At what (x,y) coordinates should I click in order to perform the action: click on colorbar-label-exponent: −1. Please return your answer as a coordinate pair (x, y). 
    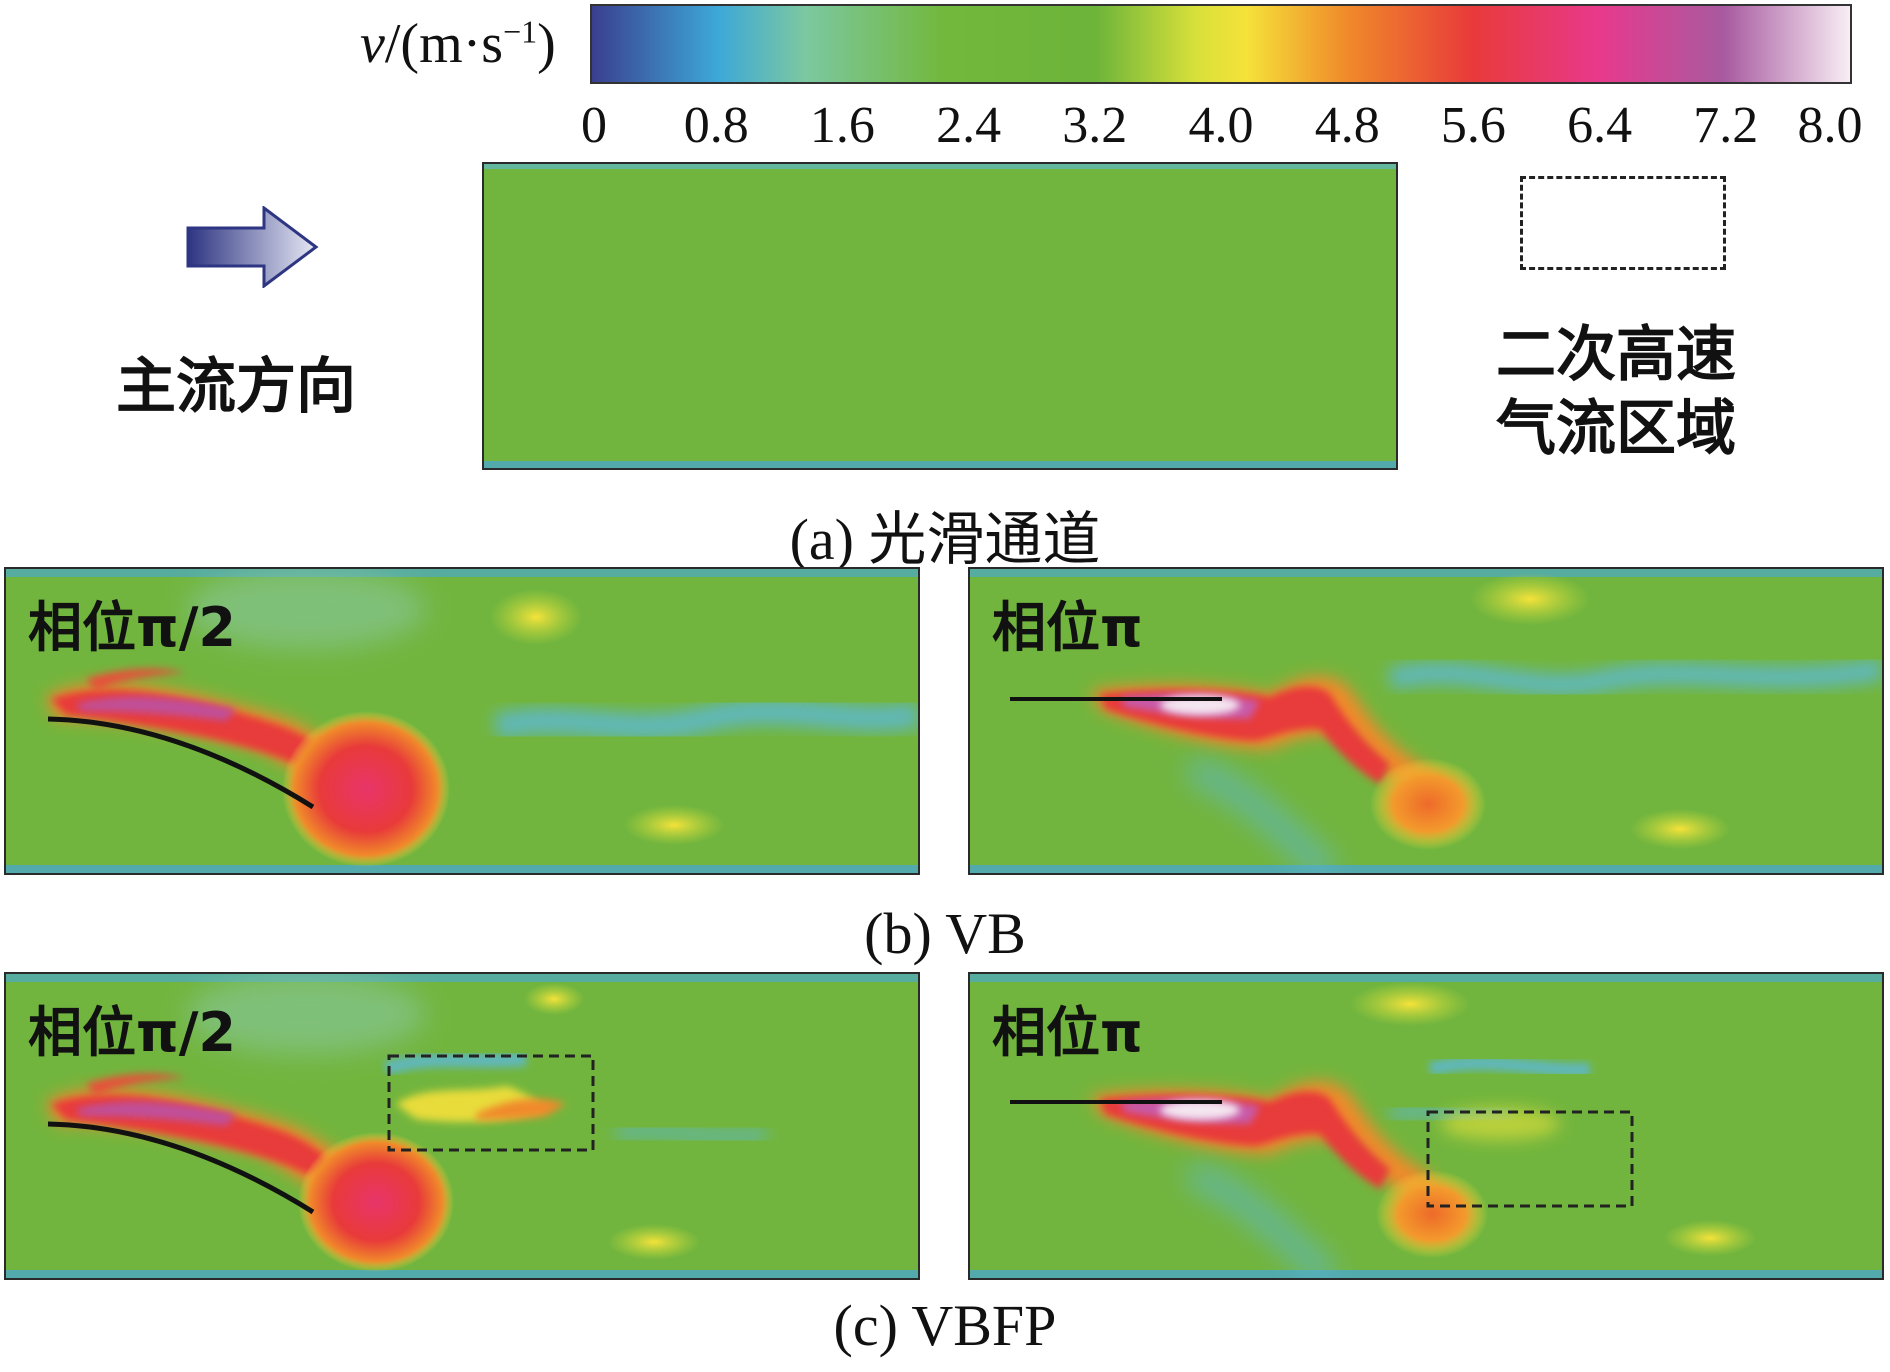
    Looking at the image, I should click on (520, 31).